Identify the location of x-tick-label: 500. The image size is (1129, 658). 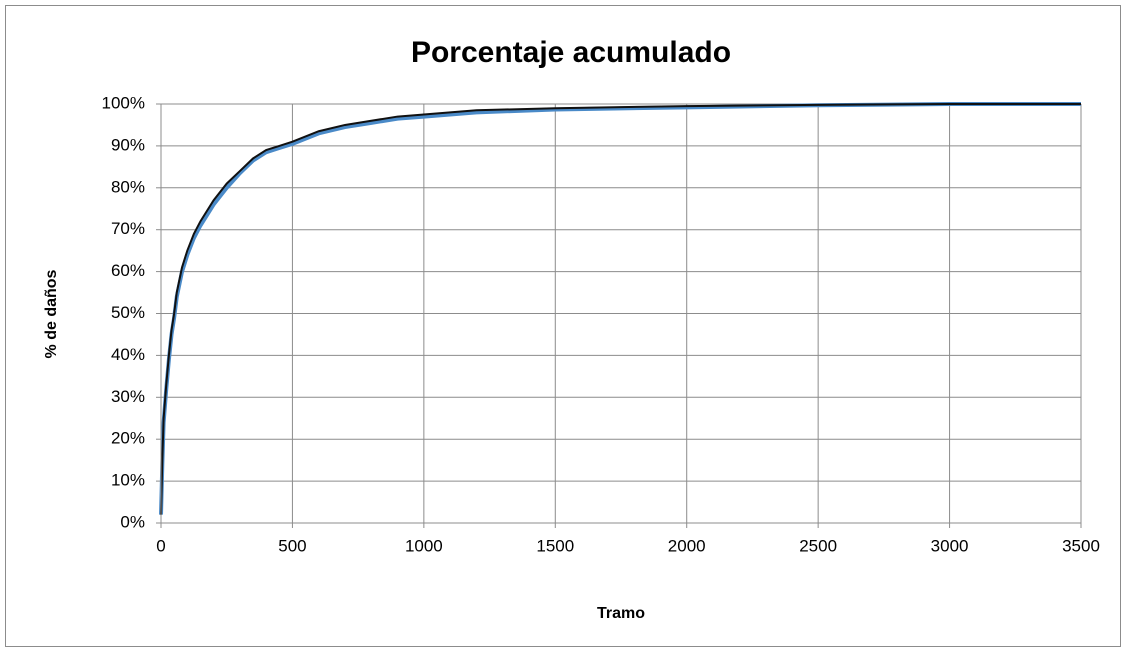
(292, 545).